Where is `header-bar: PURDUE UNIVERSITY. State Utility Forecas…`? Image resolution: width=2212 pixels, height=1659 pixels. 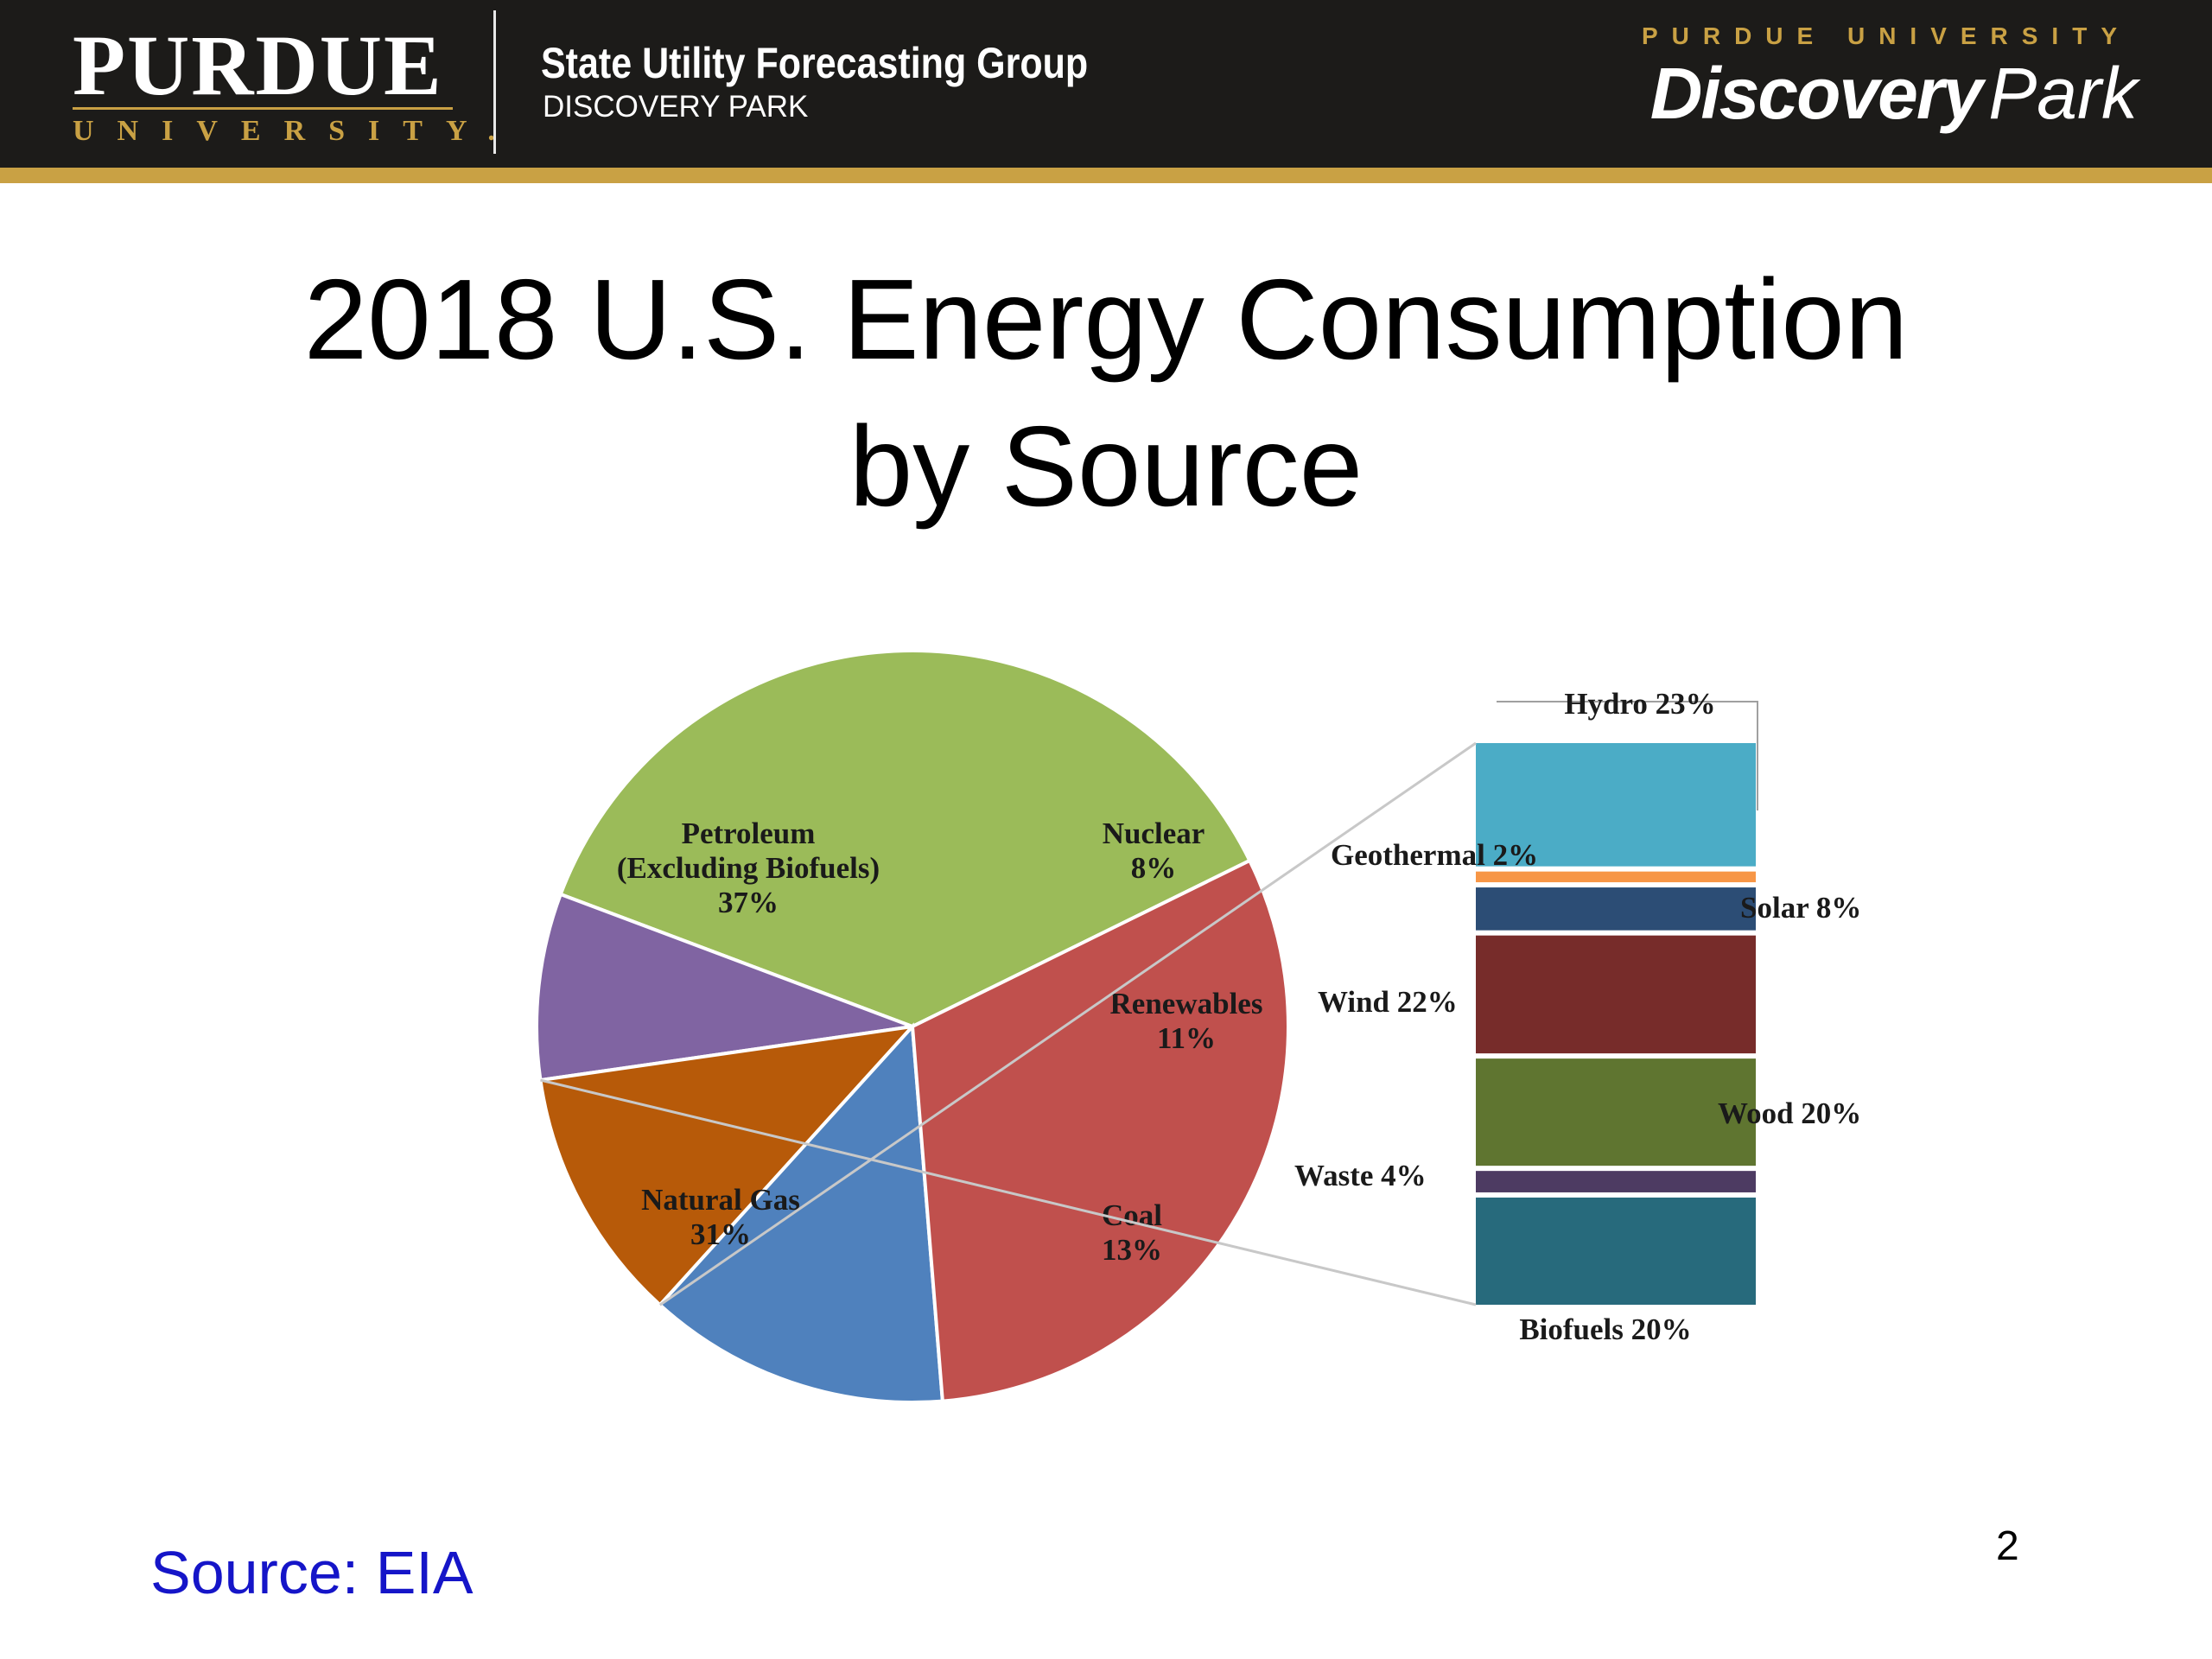 header-bar: PURDUE UNIVERSITY. State Utility Forecas… is located at coordinates (1106, 84).